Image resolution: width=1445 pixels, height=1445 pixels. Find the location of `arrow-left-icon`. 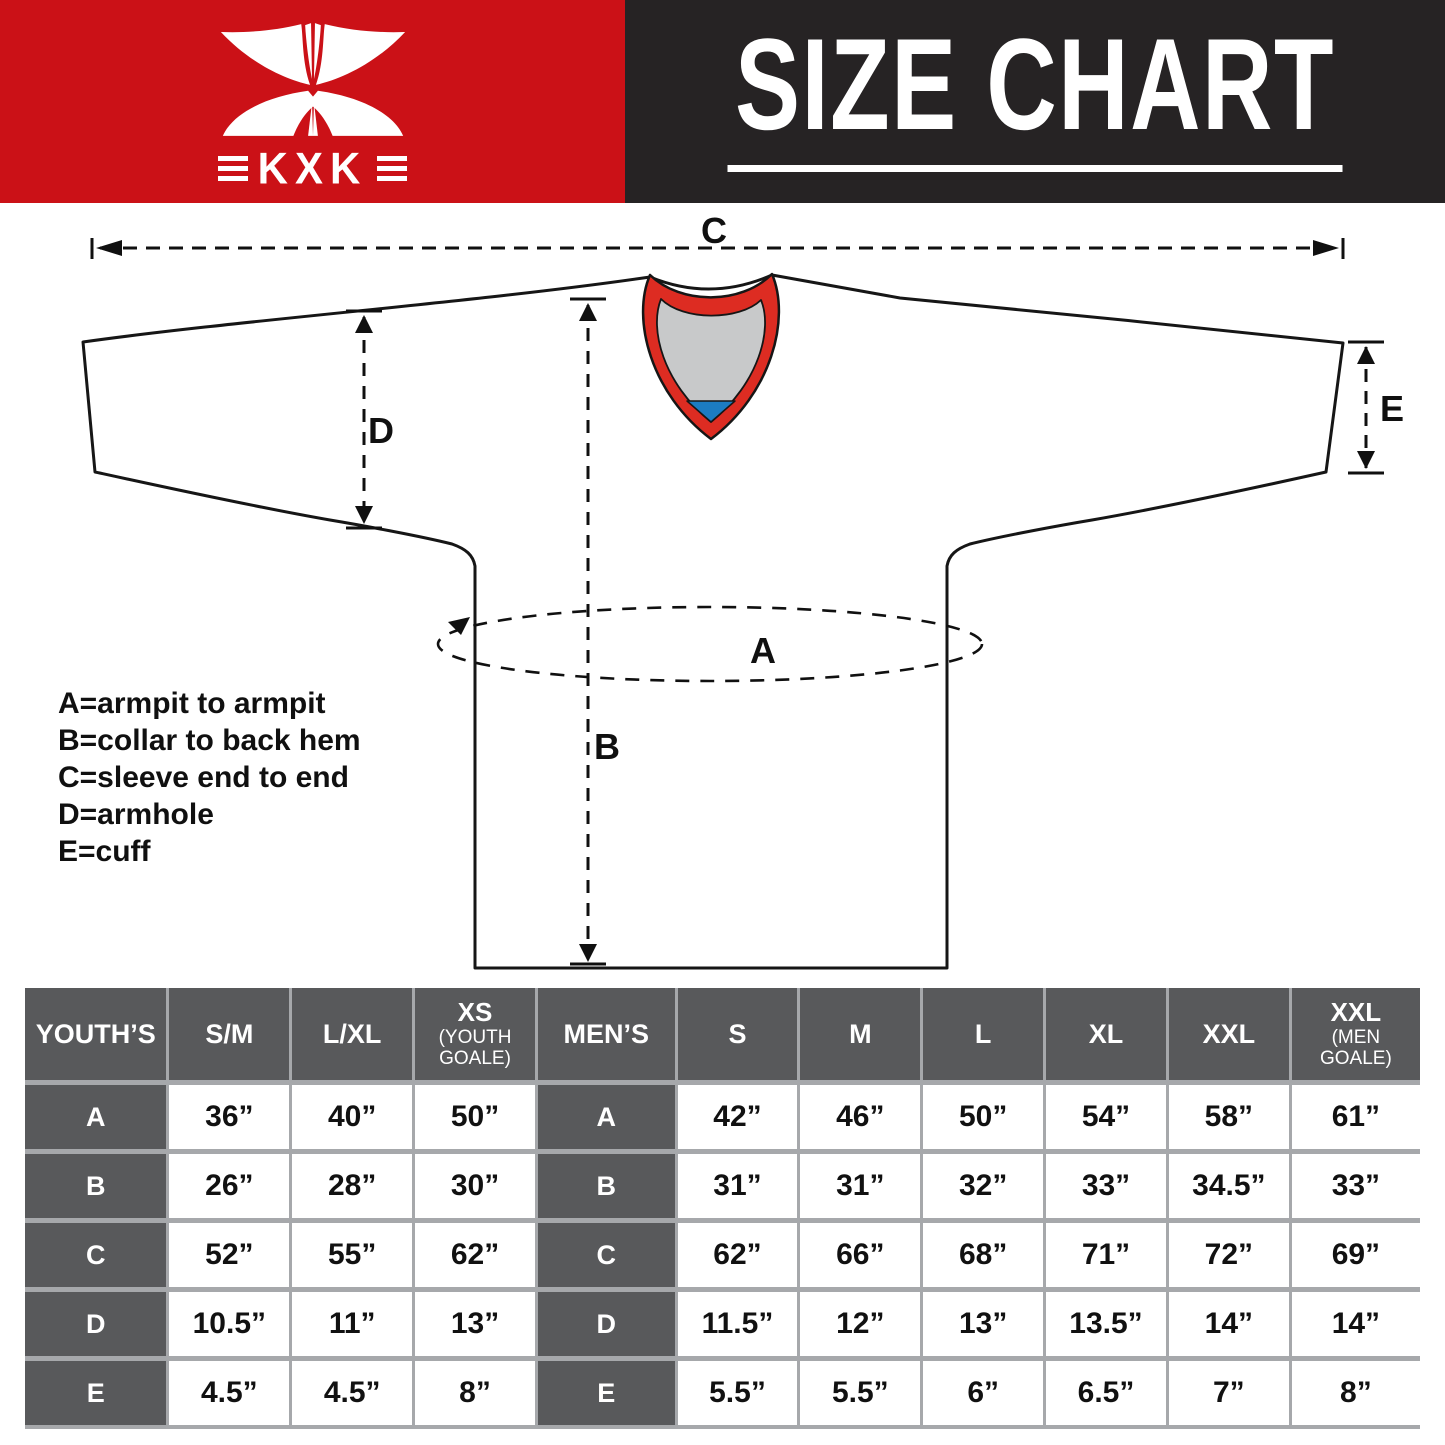

arrow-left-icon is located at coordinates (109, 248).